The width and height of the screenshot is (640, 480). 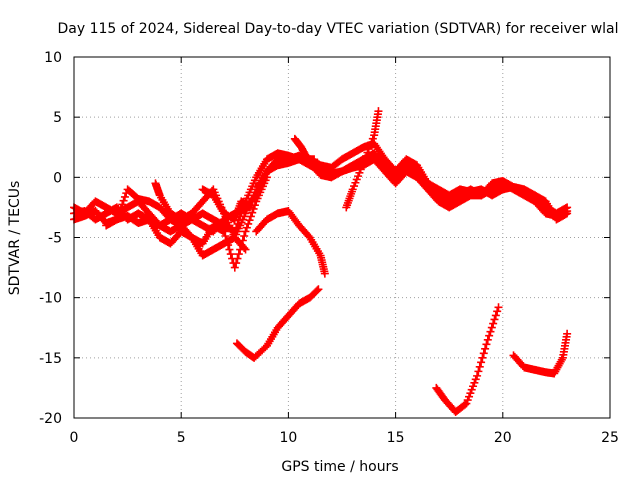 I want to click on y-tick-label: -20, so click(x=50, y=419).